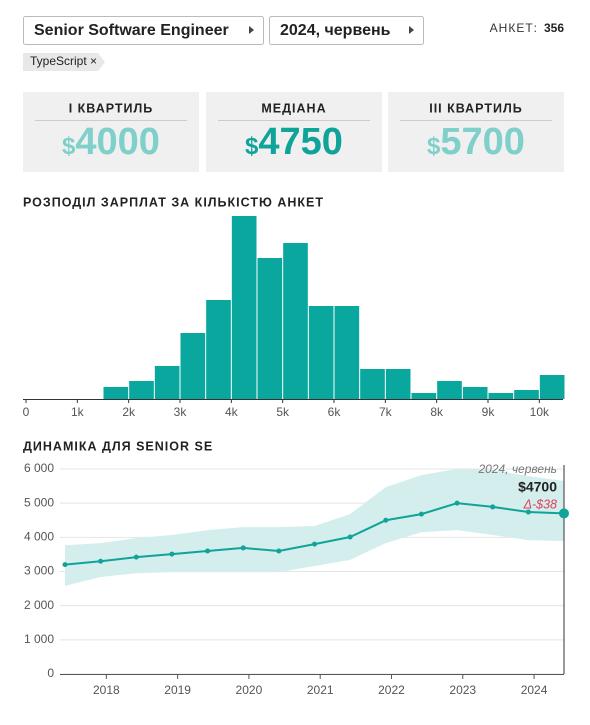 The width and height of the screenshot is (590, 725). Describe the element at coordinates (482, 142) in the screenshot. I see `value: 5700` at that location.